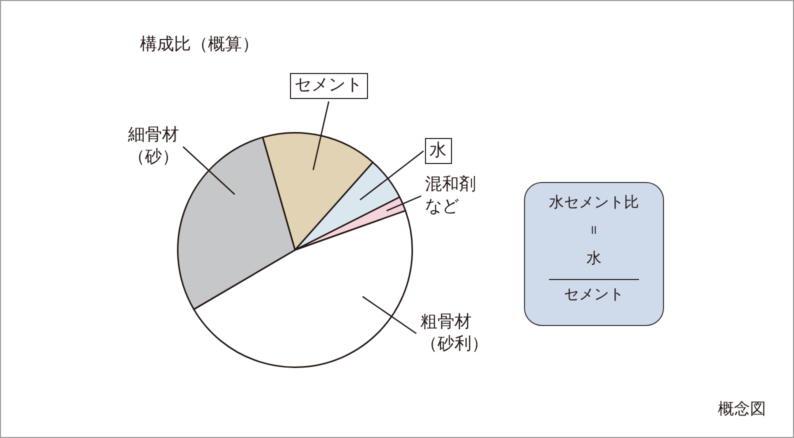 Image resolution: width=794 pixels, height=438 pixels. Describe the element at coordinates (328, 84) in the screenshot. I see `slice-label: セメント` at that location.